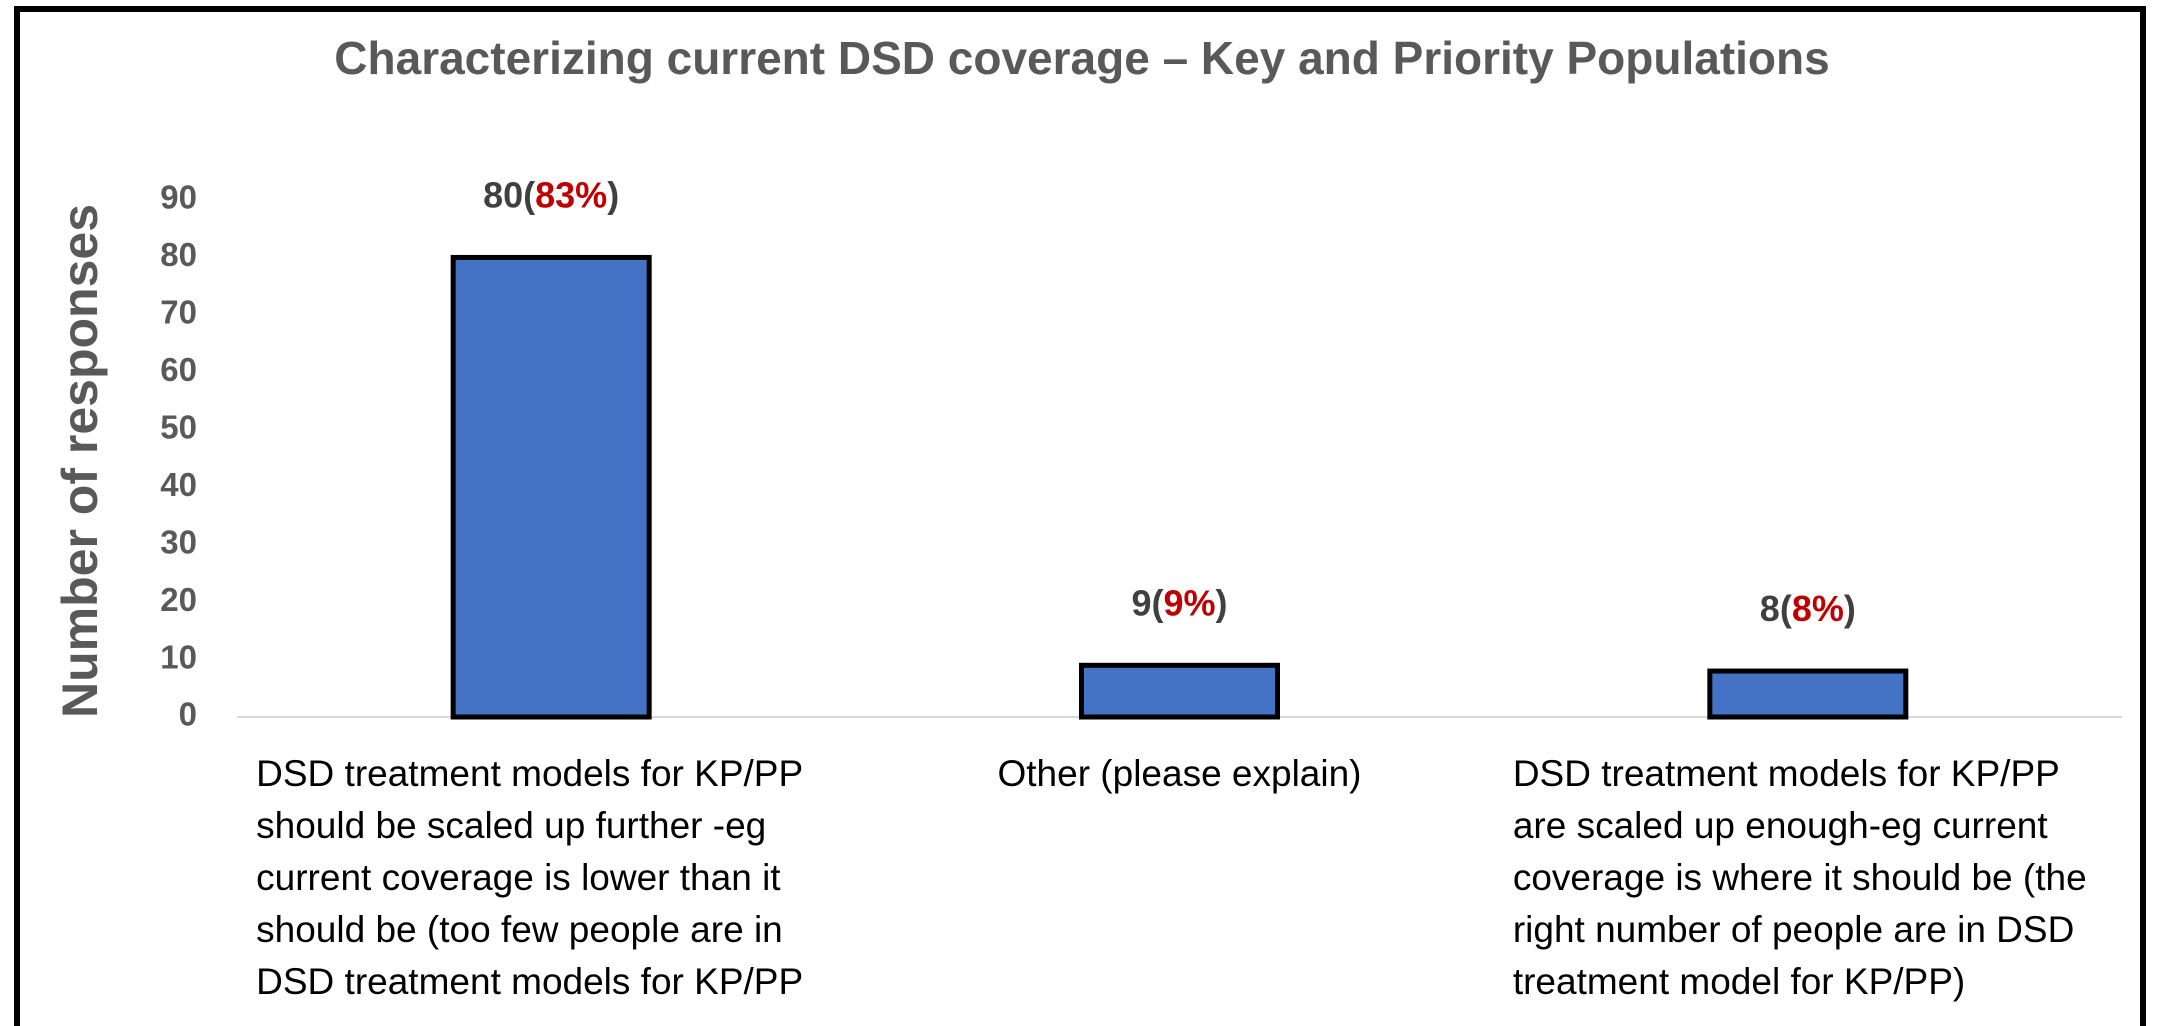  What do you see at coordinates (178, 254) in the screenshot?
I see `y-tick-label: 80` at bounding box center [178, 254].